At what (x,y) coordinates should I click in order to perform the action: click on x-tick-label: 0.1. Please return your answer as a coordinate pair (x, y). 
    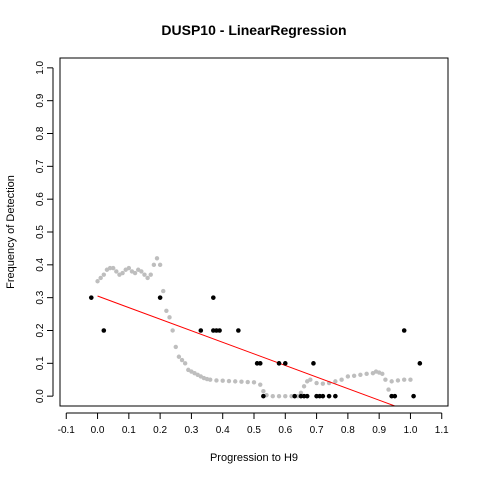
    Looking at the image, I should click on (129, 430).